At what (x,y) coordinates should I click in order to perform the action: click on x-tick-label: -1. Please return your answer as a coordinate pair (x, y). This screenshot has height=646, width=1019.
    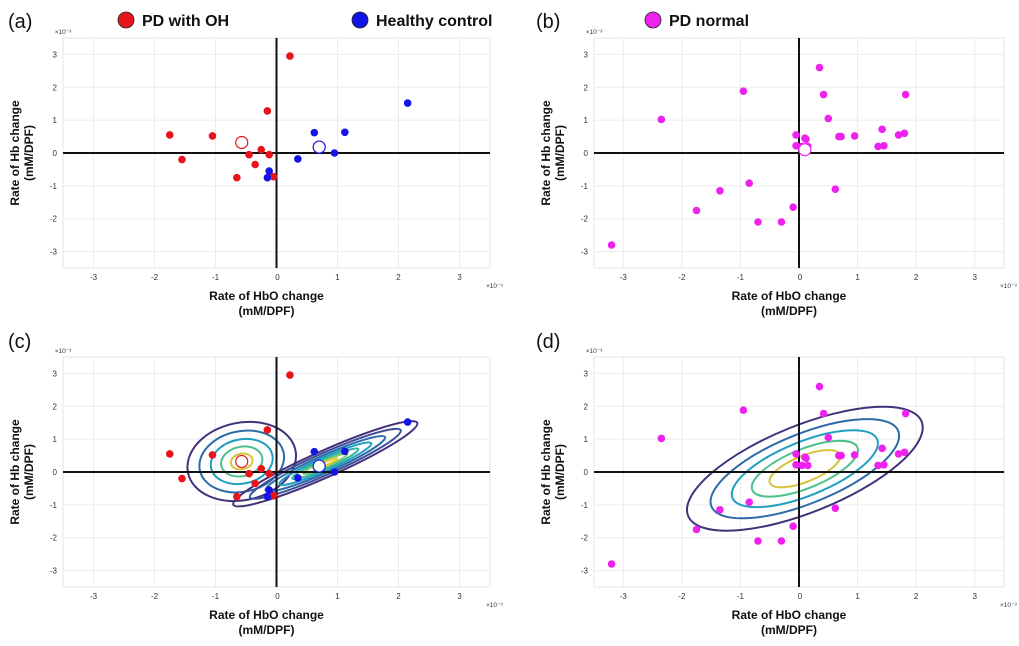
    Looking at the image, I should click on (741, 596).